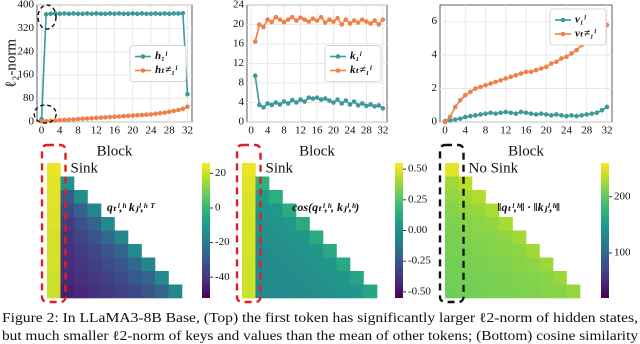  I want to click on colorbar-label: 0.00, so click(418, 230).